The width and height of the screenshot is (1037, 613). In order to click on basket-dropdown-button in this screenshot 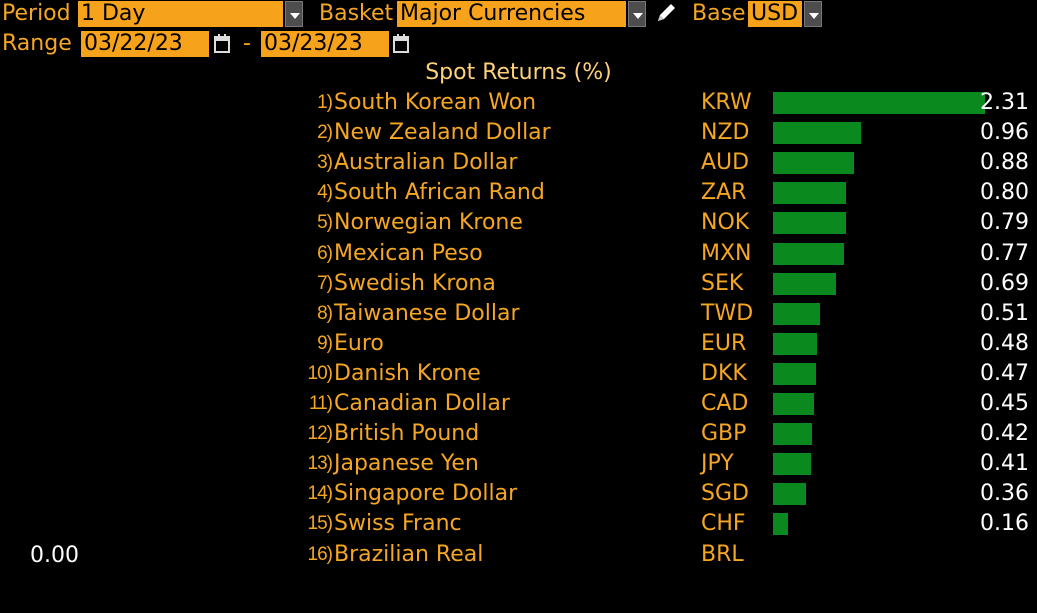, I will do `click(637, 14)`.